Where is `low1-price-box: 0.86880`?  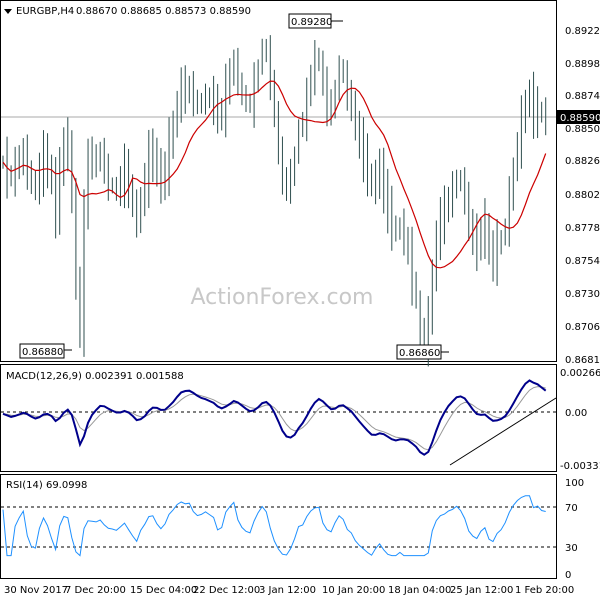 low1-price-box: 0.86880 is located at coordinates (45, 351).